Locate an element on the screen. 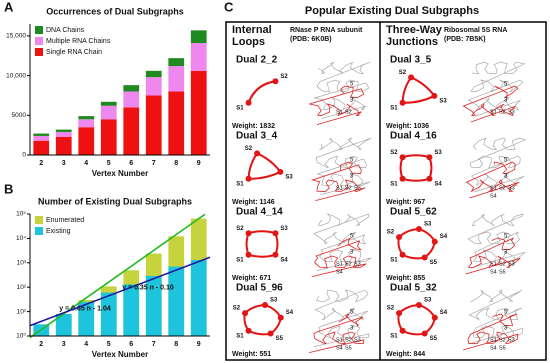  end-label: 5' is located at coordinates (352, 85).